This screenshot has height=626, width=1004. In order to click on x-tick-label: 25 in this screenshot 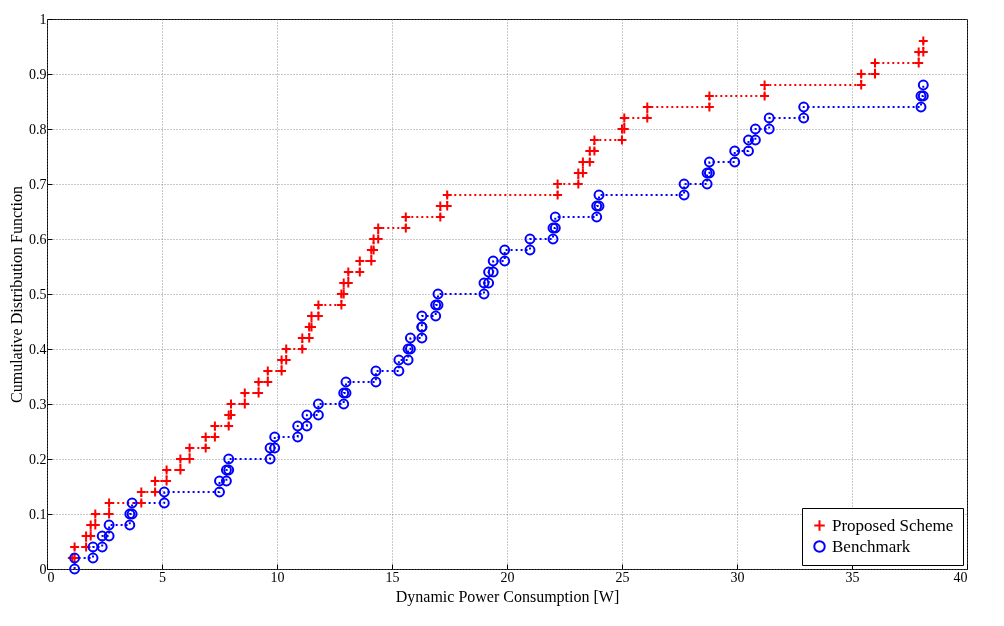, I will do `click(622, 577)`.